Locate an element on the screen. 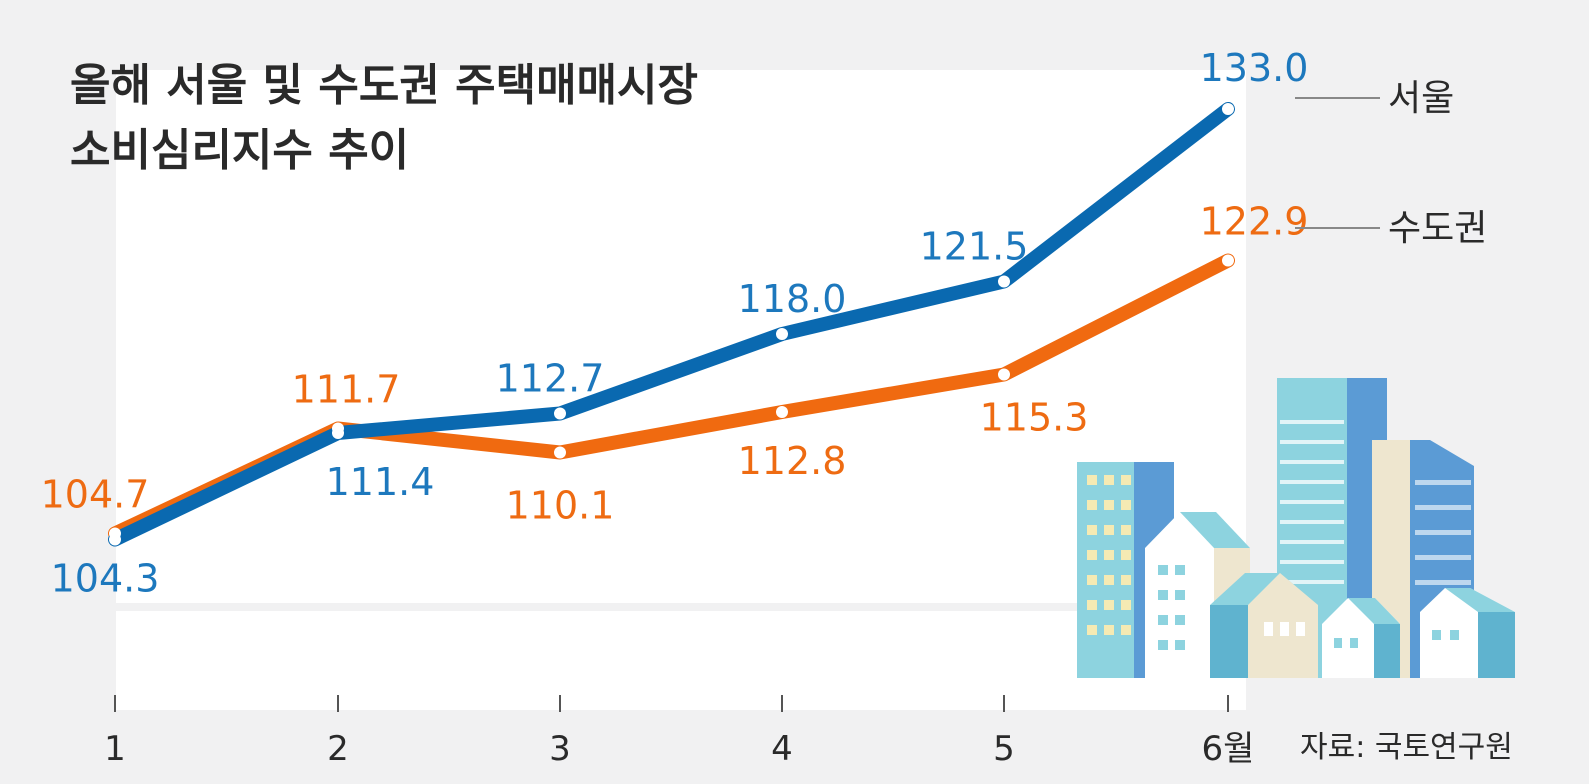 The height and width of the screenshot is (784, 1589). x-tick-label: 5 is located at coordinates (1004, 749).